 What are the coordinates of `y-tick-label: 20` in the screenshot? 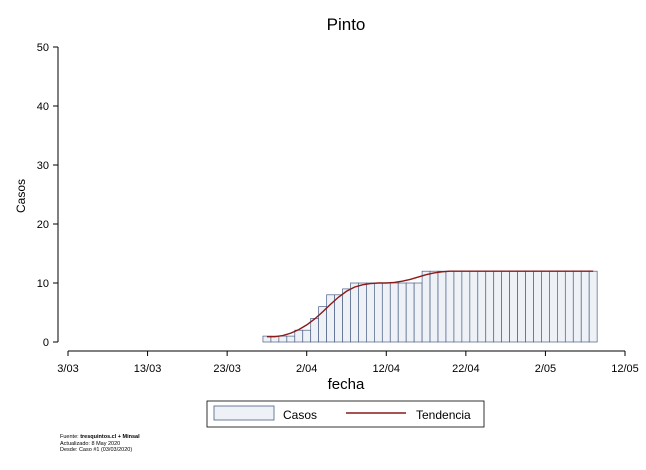 It's located at (43, 225).